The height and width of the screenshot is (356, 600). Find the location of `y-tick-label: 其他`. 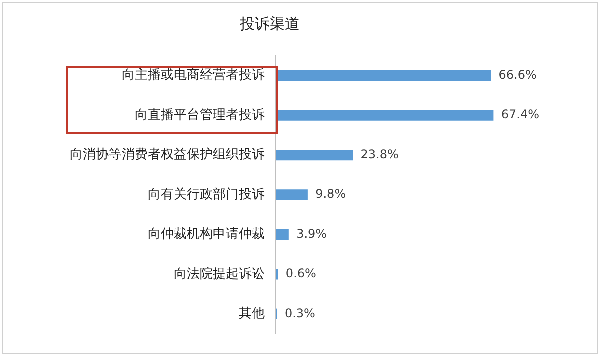

y-tick-label: 其他 is located at coordinates (252, 314).